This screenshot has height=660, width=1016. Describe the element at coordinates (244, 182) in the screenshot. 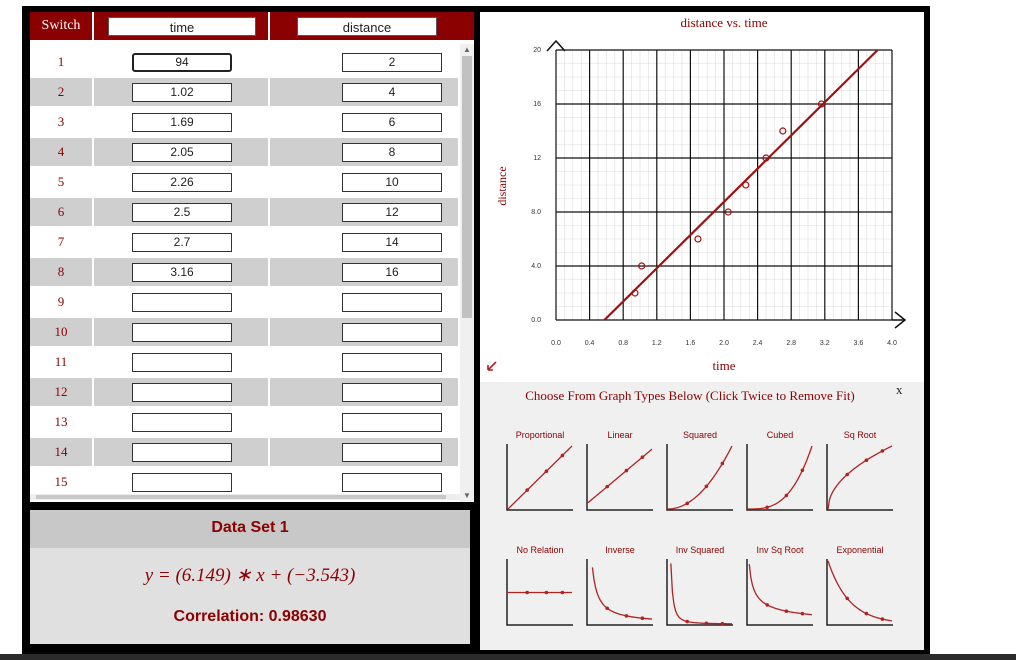

I see `table-row: 5 2.26 10` at that location.